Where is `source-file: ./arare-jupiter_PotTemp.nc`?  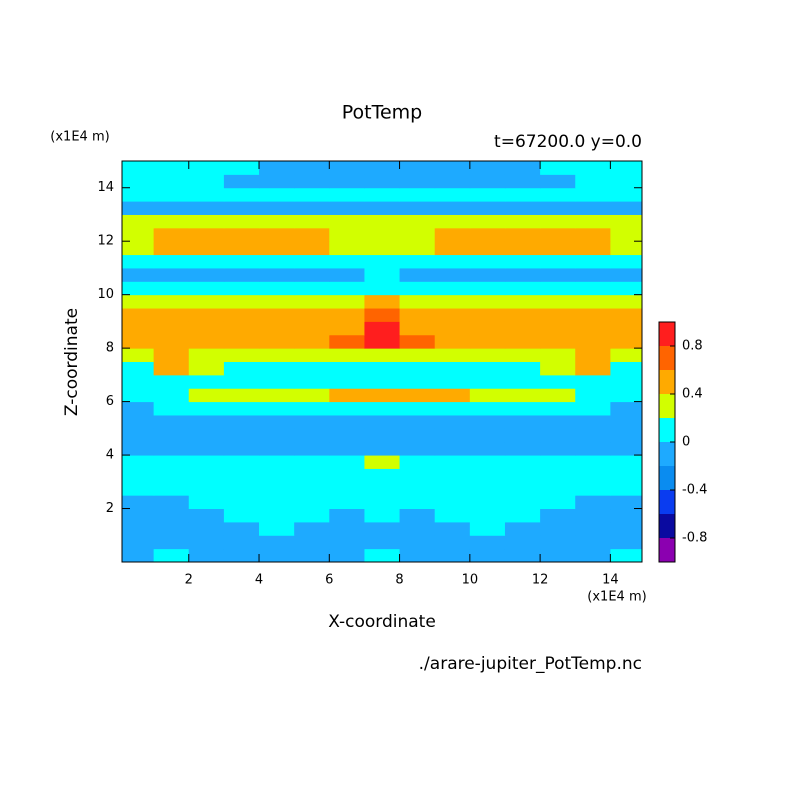
source-file: ./arare-jupiter_PotTemp.nc is located at coordinates (530, 664).